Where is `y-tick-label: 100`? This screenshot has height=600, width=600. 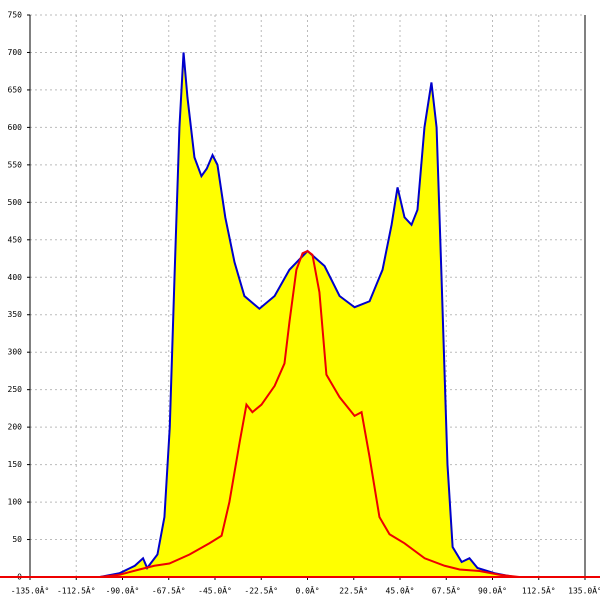
y-tick-label: 100 is located at coordinates (15, 502).